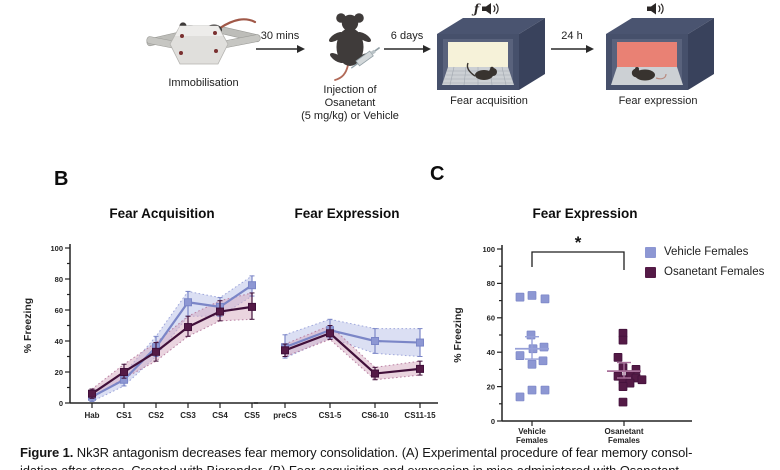  I want to click on x-tick-label: Females, so click(624, 440).